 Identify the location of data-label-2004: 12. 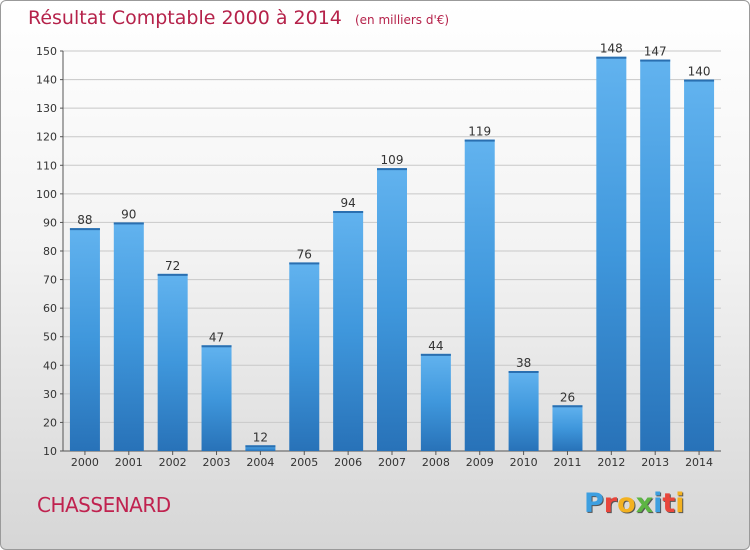
(260, 437).